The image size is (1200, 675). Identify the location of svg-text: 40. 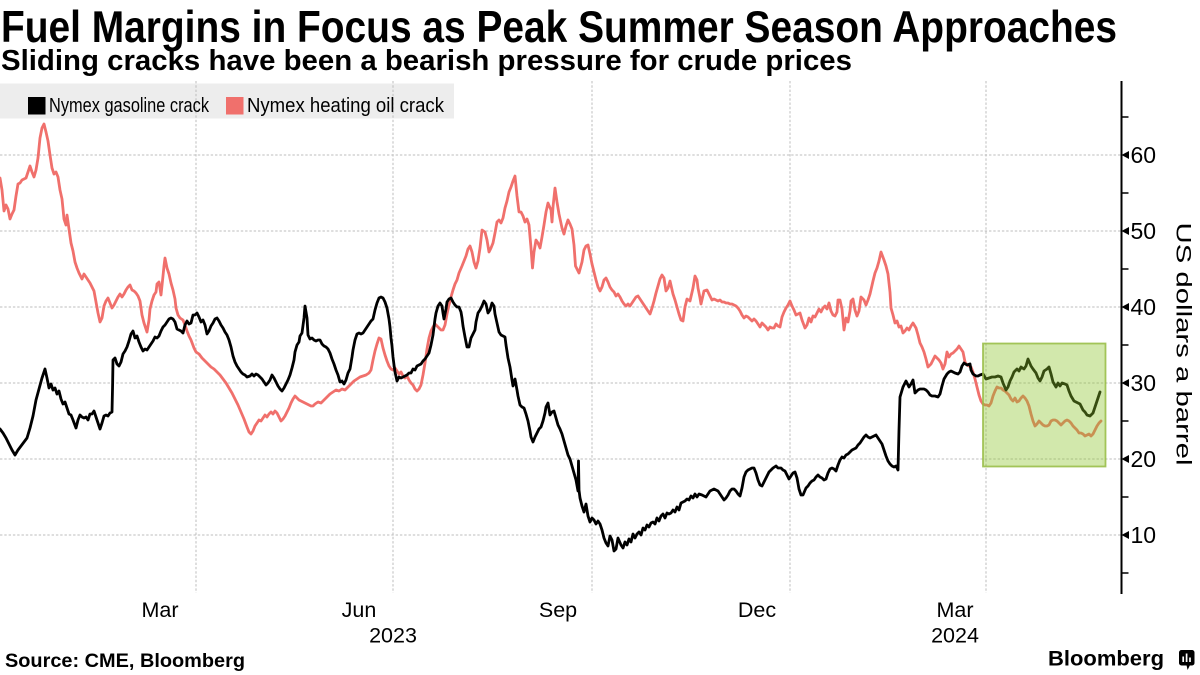
(1144, 307).